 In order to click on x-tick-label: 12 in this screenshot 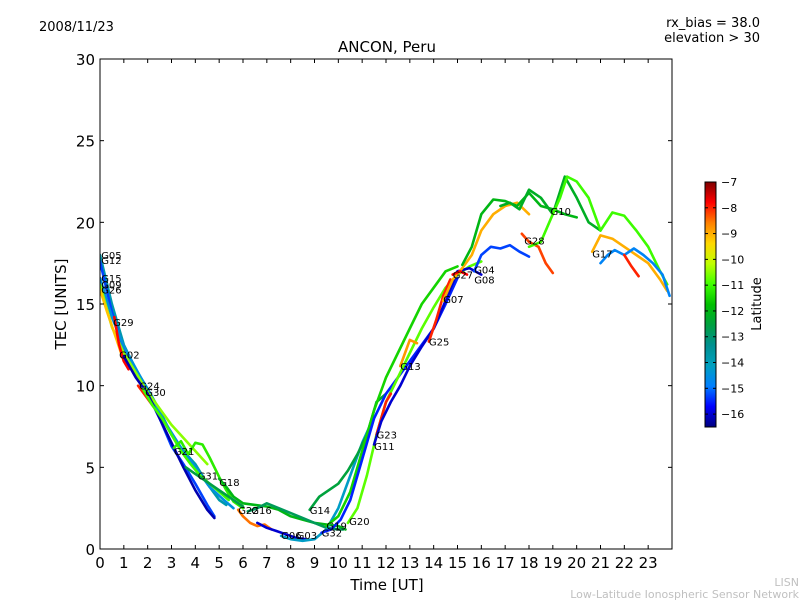, I will do `click(385, 563)`.